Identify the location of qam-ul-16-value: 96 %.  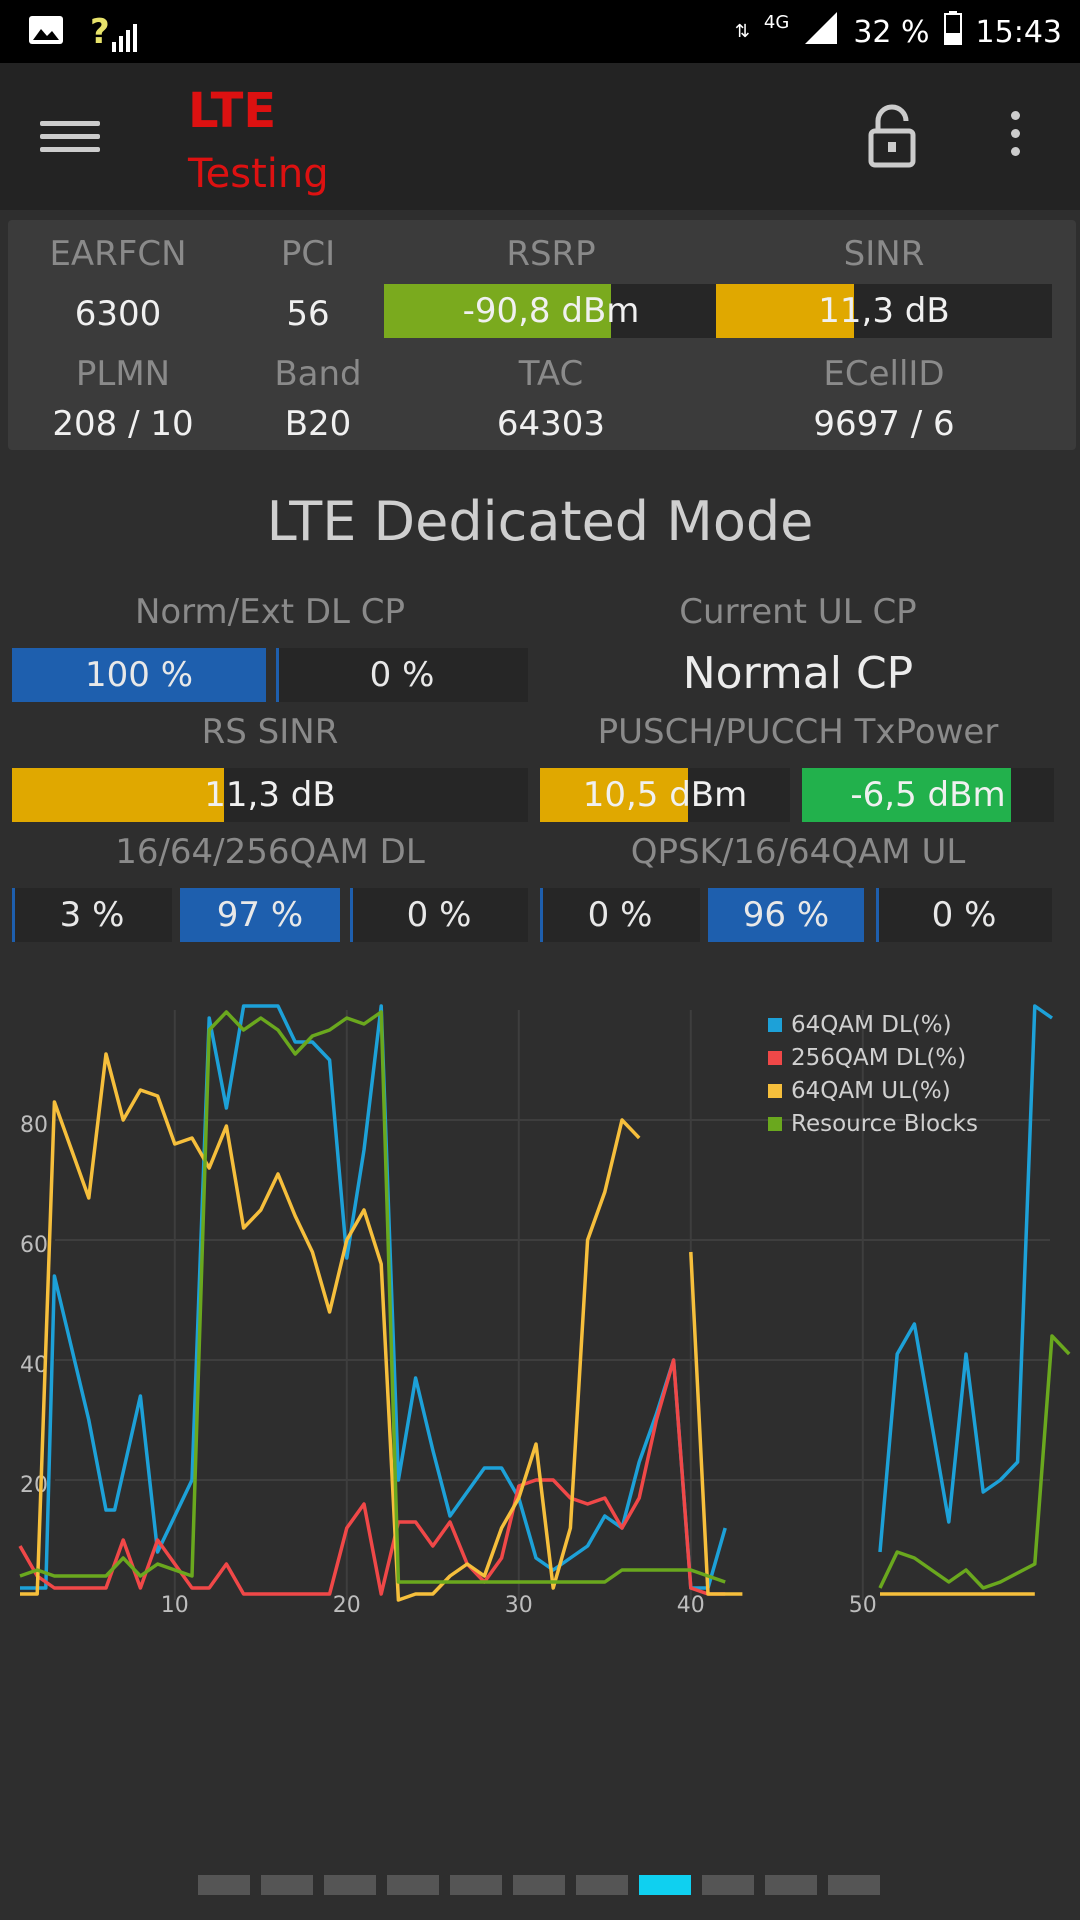
(786, 915).